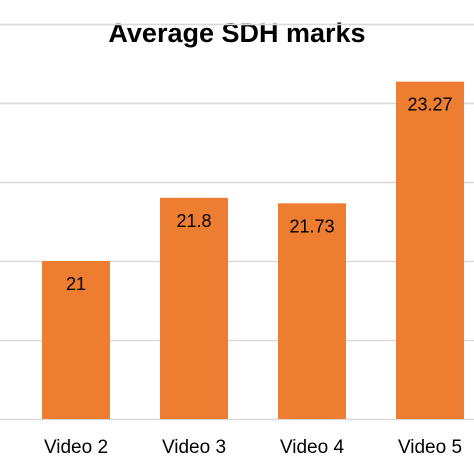  What do you see at coordinates (194, 447) in the screenshot?
I see `x-tick-label: Video 3` at bounding box center [194, 447].